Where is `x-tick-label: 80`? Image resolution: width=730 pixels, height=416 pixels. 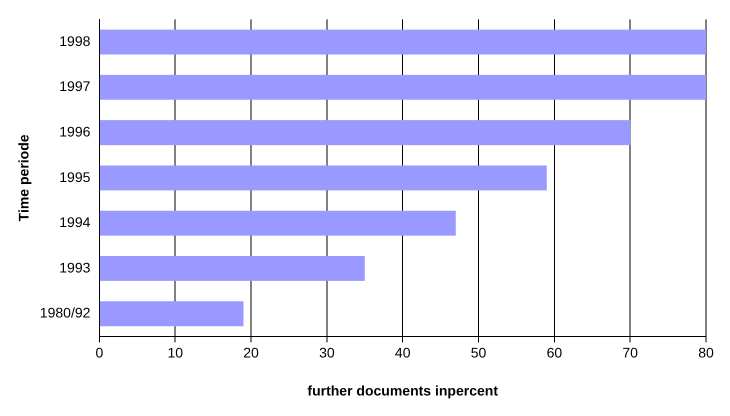
x-tick-label: 80 is located at coordinates (706, 352).